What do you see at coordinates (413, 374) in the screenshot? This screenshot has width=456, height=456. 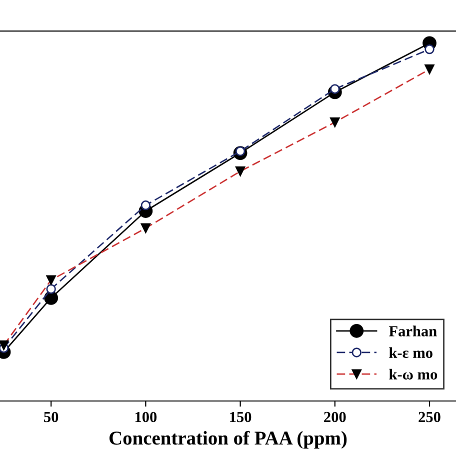 I see `legend-label: k-ω mo` at bounding box center [413, 374].